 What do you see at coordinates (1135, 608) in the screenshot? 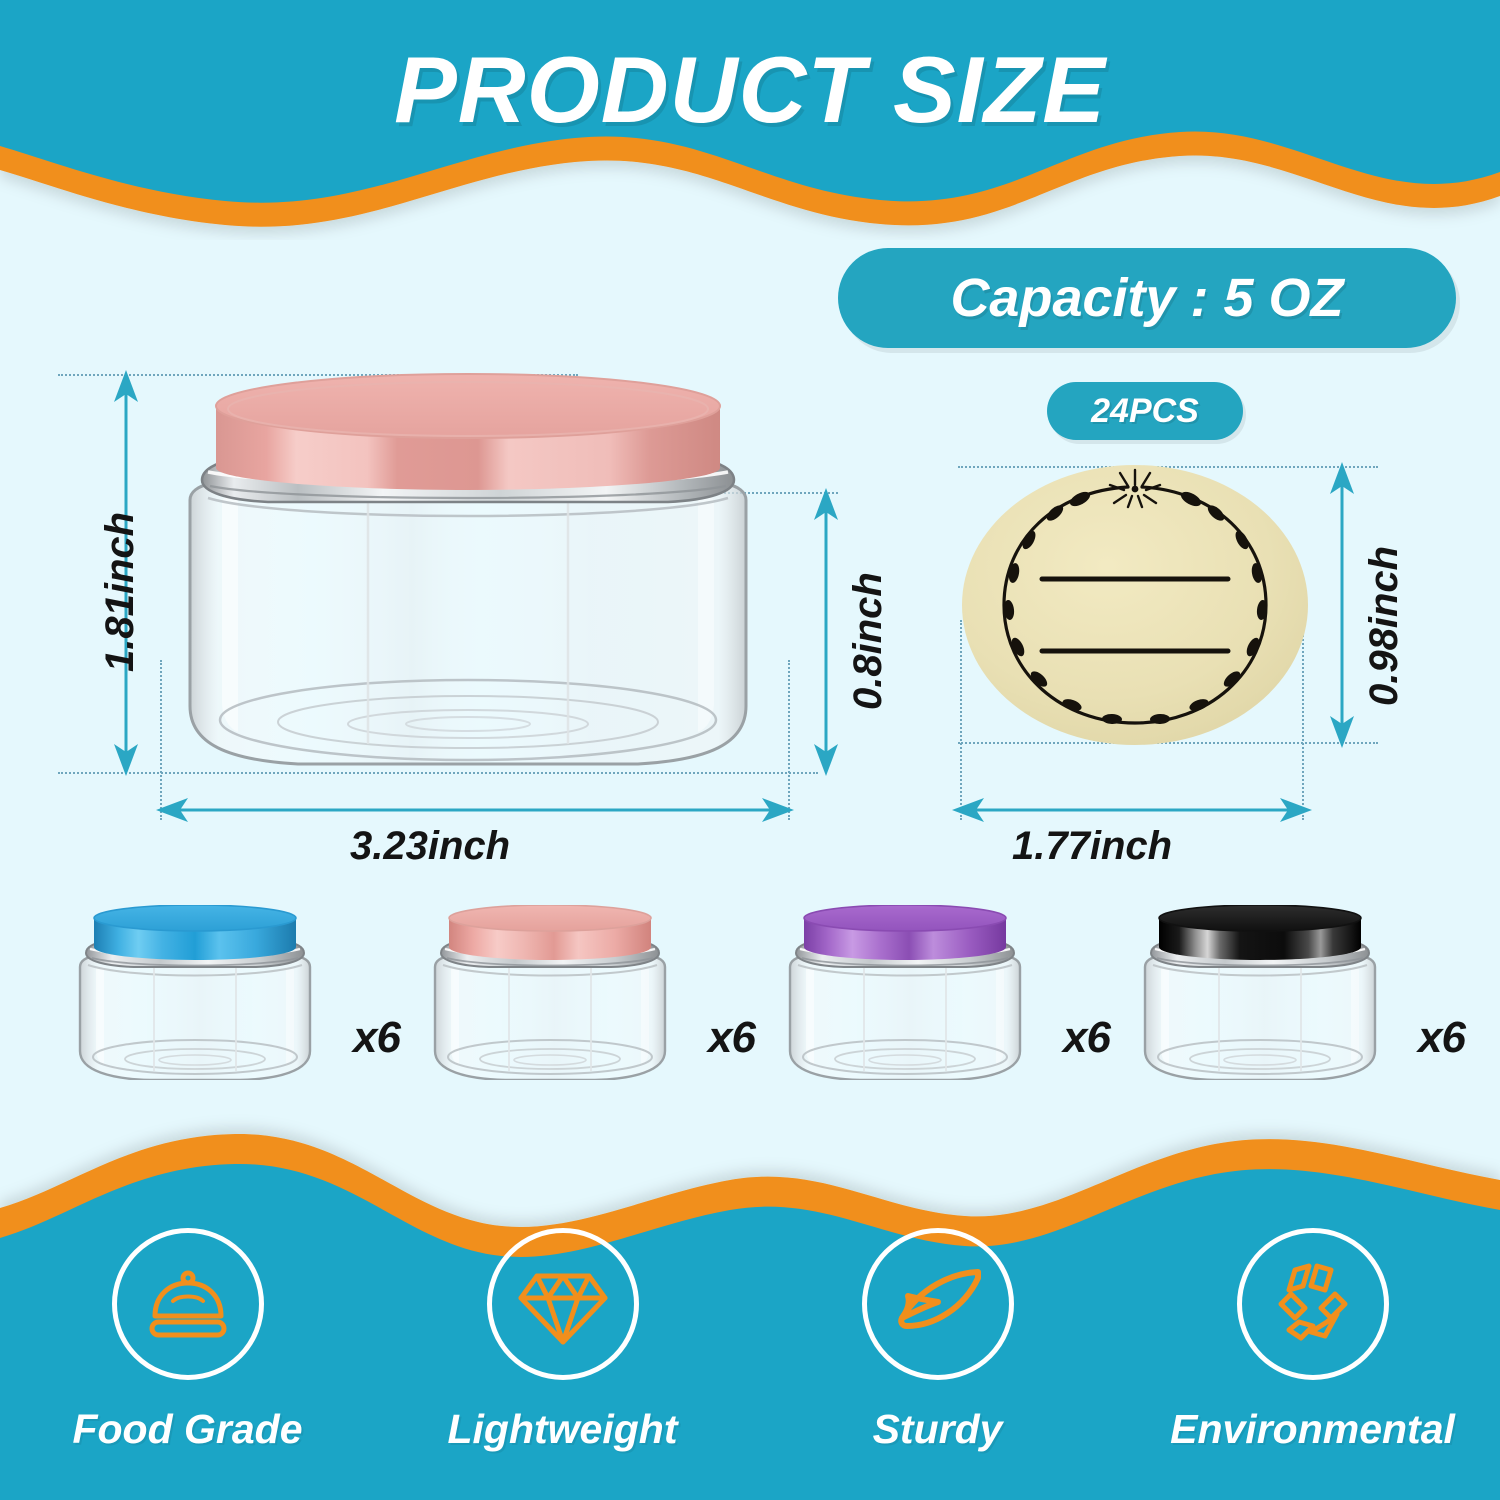
I see `sticker-vine-leaves` at bounding box center [1135, 608].